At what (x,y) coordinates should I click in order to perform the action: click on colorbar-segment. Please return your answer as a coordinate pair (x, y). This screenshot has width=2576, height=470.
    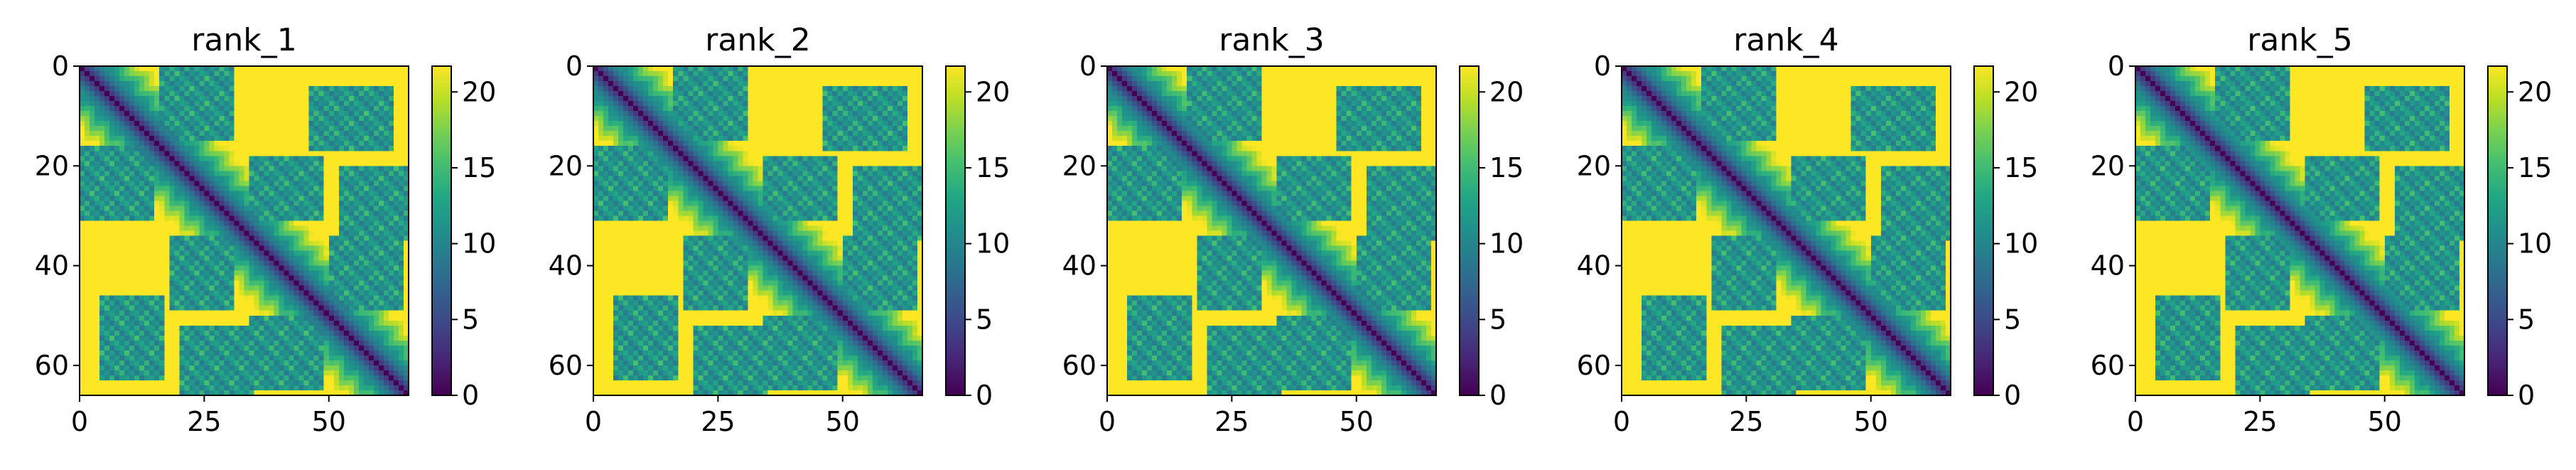
    Looking at the image, I should click on (442, 252).